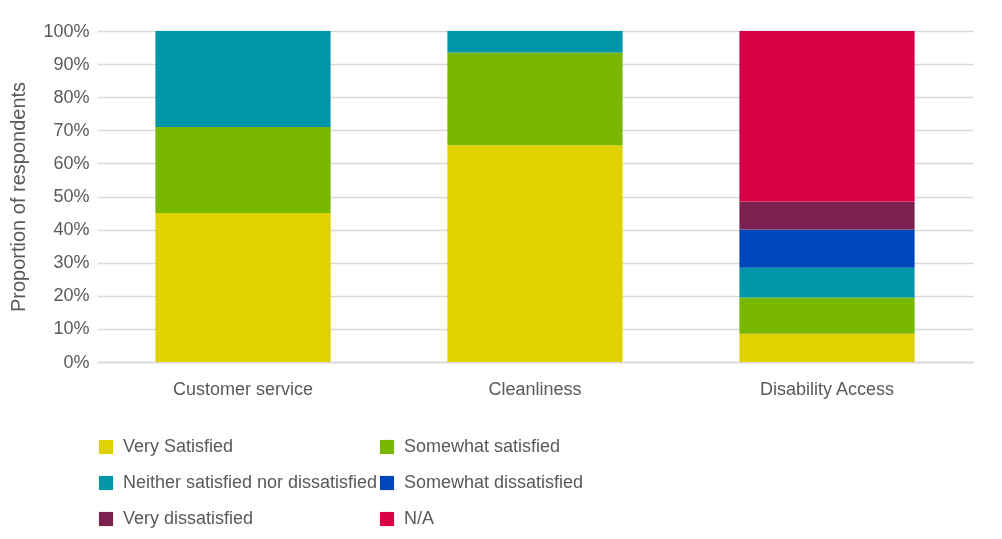 The image size is (1002, 539). Describe the element at coordinates (71, 262) in the screenshot. I see `y-tick-label: 30%` at that location.